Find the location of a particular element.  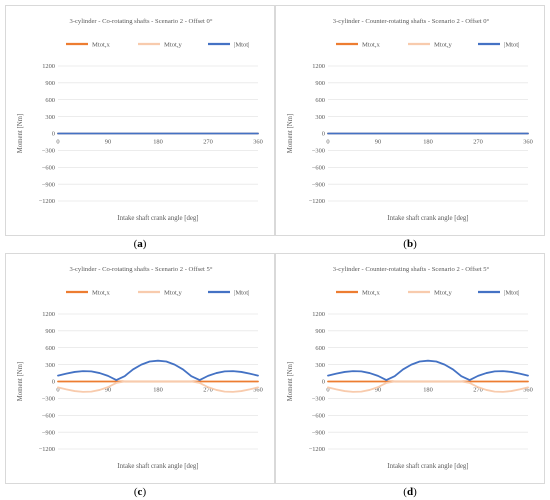

caption-b: (b) is located at coordinates (410, 244).